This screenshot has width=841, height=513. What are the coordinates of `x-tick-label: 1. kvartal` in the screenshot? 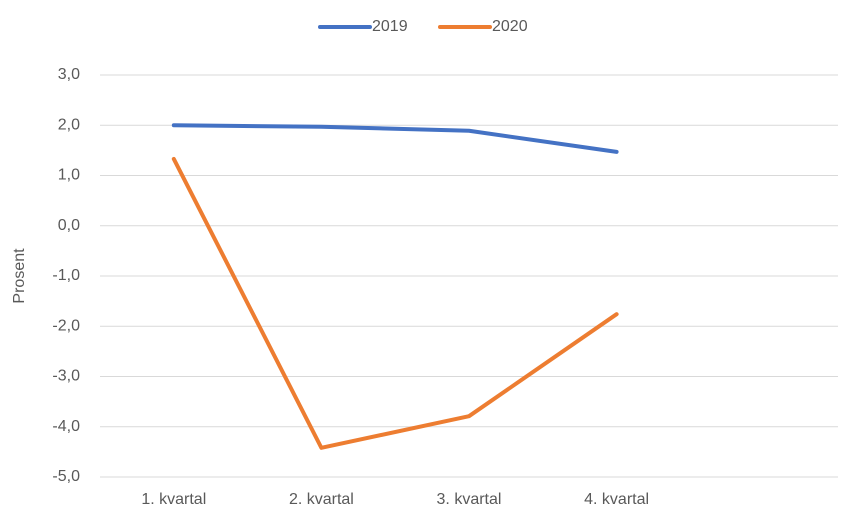 It's located at (173, 499).